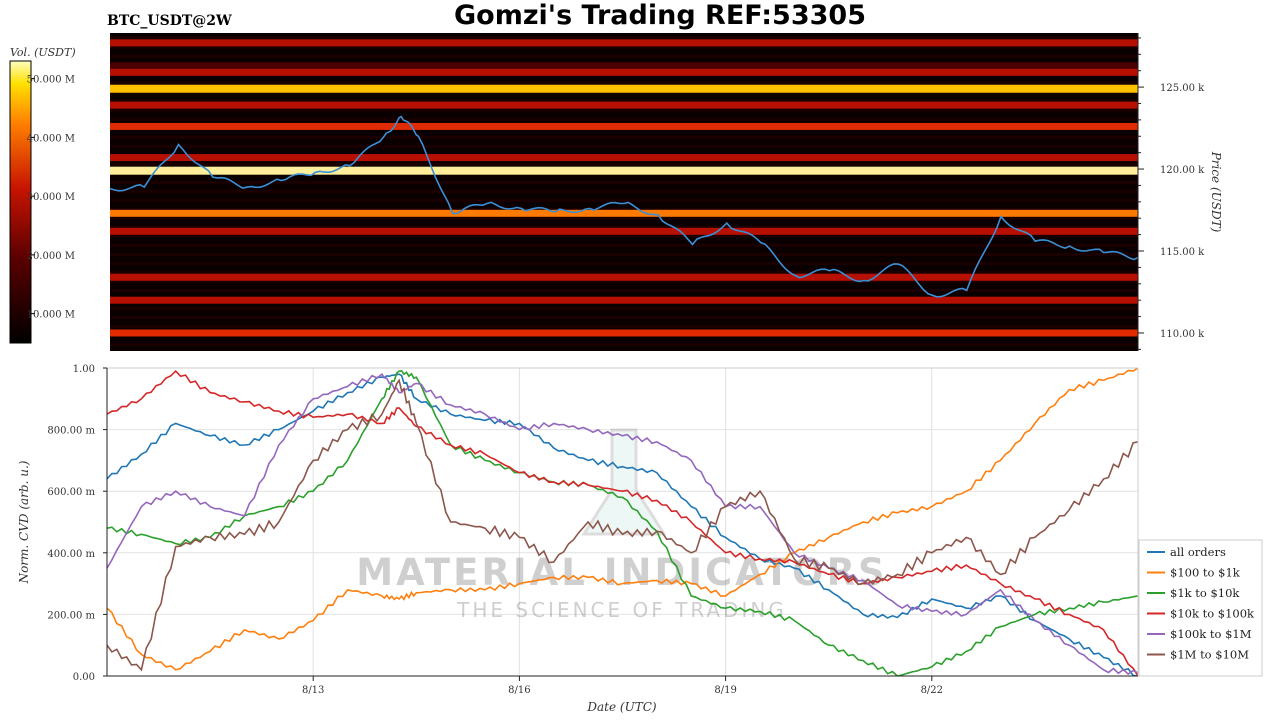 The image size is (1280, 720). What do you see at coordinates (71, 492) in the screenshot?
I see `cvd-y-tick-label: 600.00 m` at bounding box center [71, 492].